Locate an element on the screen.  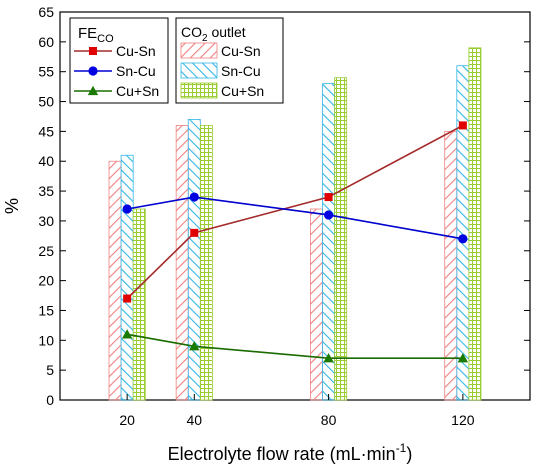
line-legend-title-sub: CO is located at coordinates (105, 39).